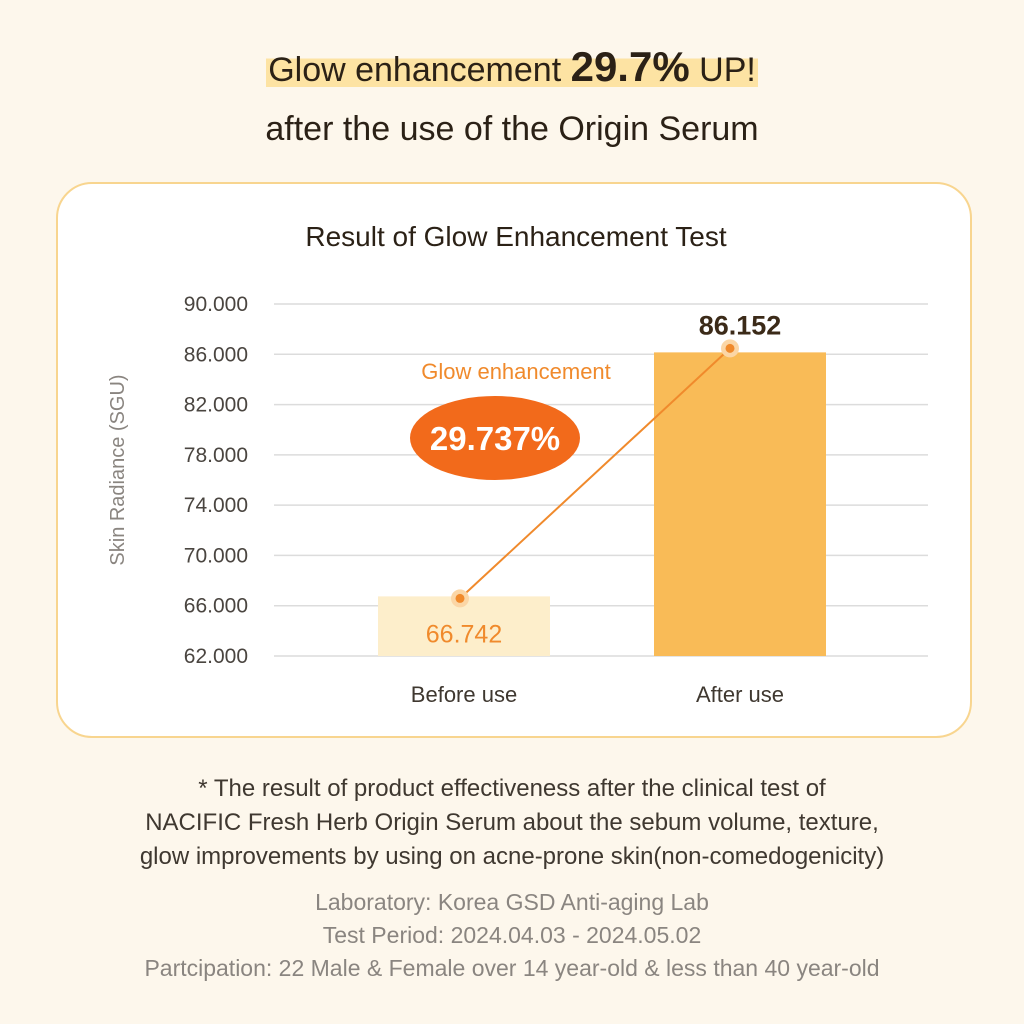 Image resolution: width=1024 pixels, height=1024 pixels. I want to click on chart-title: Result of Glow Enhancement Test, so click(515, 236).